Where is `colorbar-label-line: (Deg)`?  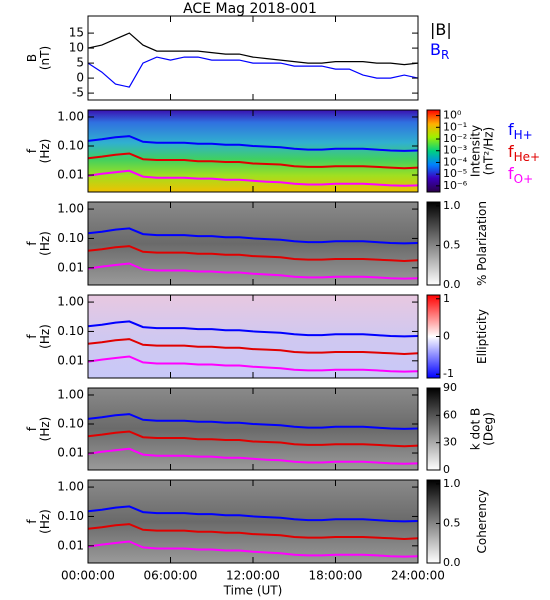
colorbar-label-line: (Deg) is located at coordinates (488, 429).